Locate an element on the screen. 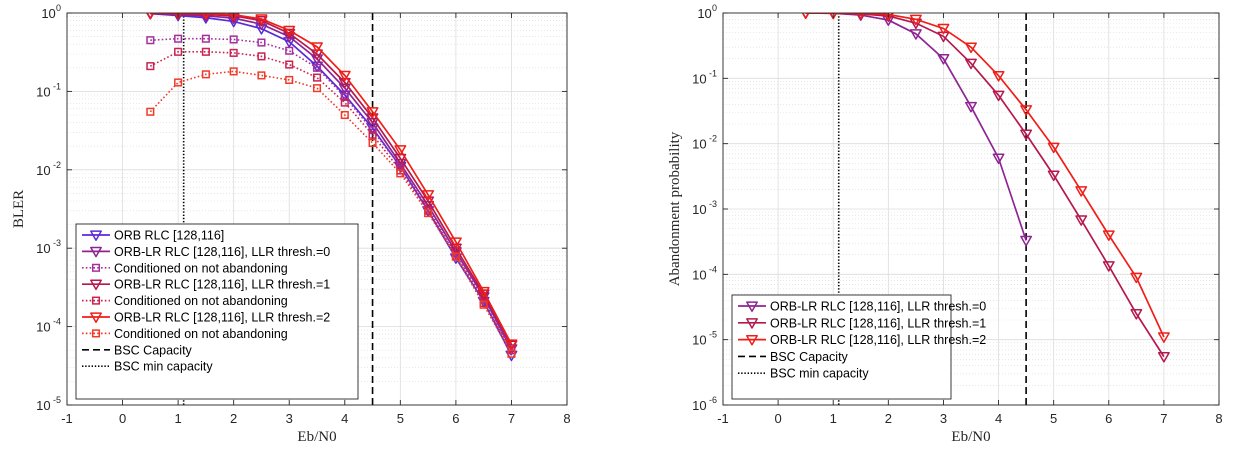 This screenshot has width=1234, height=454. legend-box is located at coordinates (217, 311).